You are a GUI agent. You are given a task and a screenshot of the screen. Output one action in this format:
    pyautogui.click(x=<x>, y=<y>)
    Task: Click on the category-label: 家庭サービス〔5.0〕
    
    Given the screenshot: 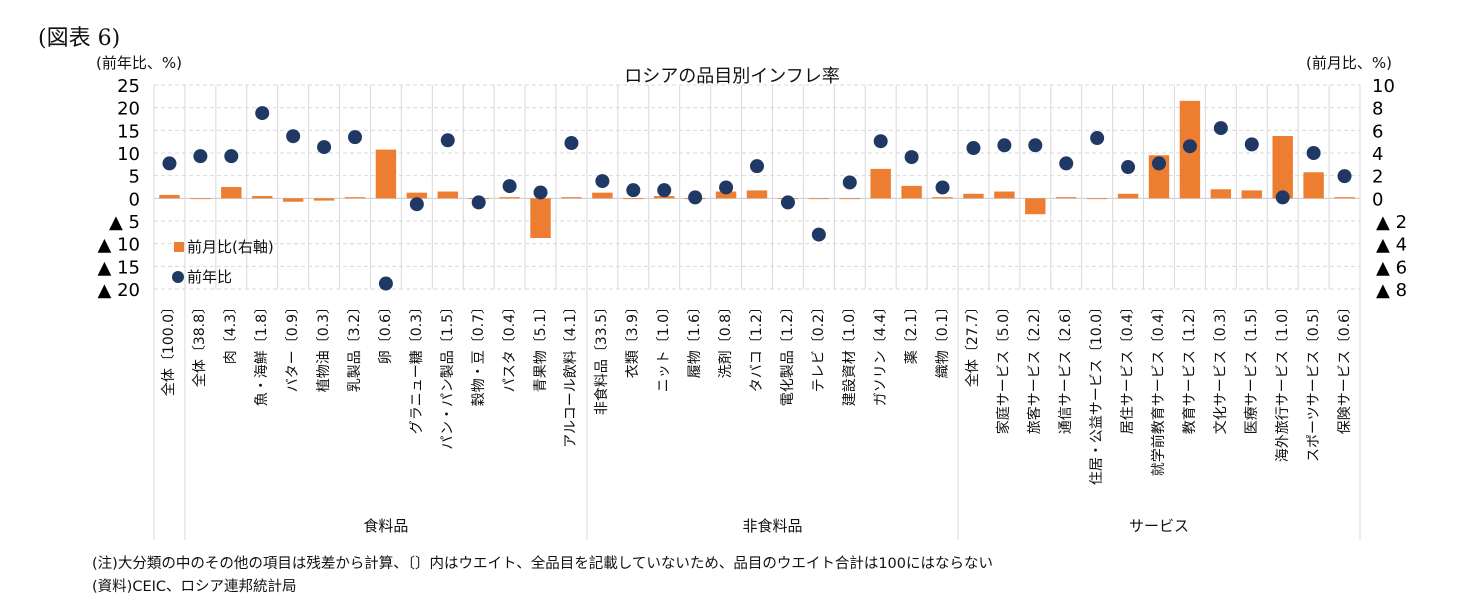 What is the action you would take?
    pyautogui.click(x=1004, y=367)
    